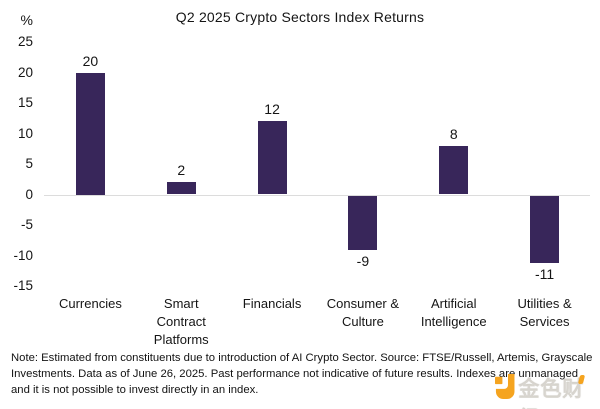 Image resolution: width=600 pixels, height=409 pixels. Describe the element at coordinates (29, 194) in the screenshot. I see `y-tick-label: 0` at that location.